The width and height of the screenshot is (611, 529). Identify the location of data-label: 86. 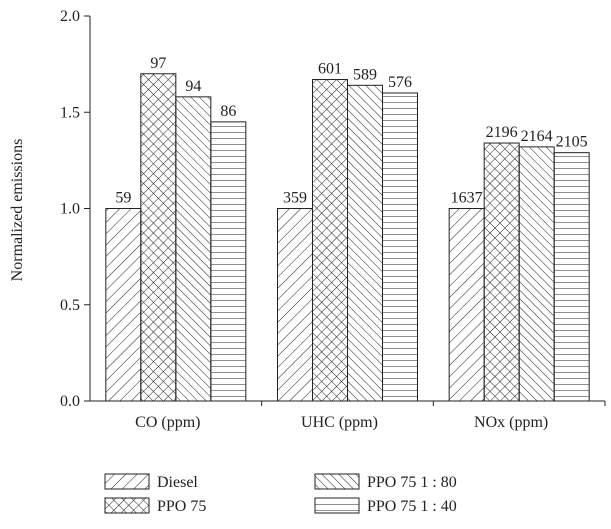
(228, 111).